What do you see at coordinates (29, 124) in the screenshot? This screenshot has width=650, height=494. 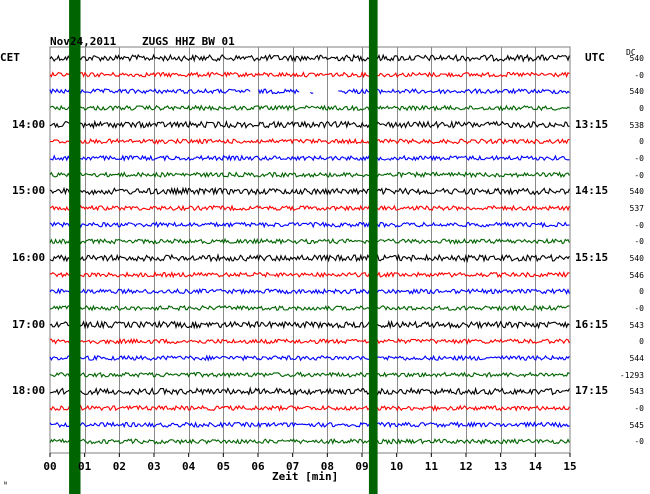 I see `left-time-label: 14:00` at bounding box center [29, 124].